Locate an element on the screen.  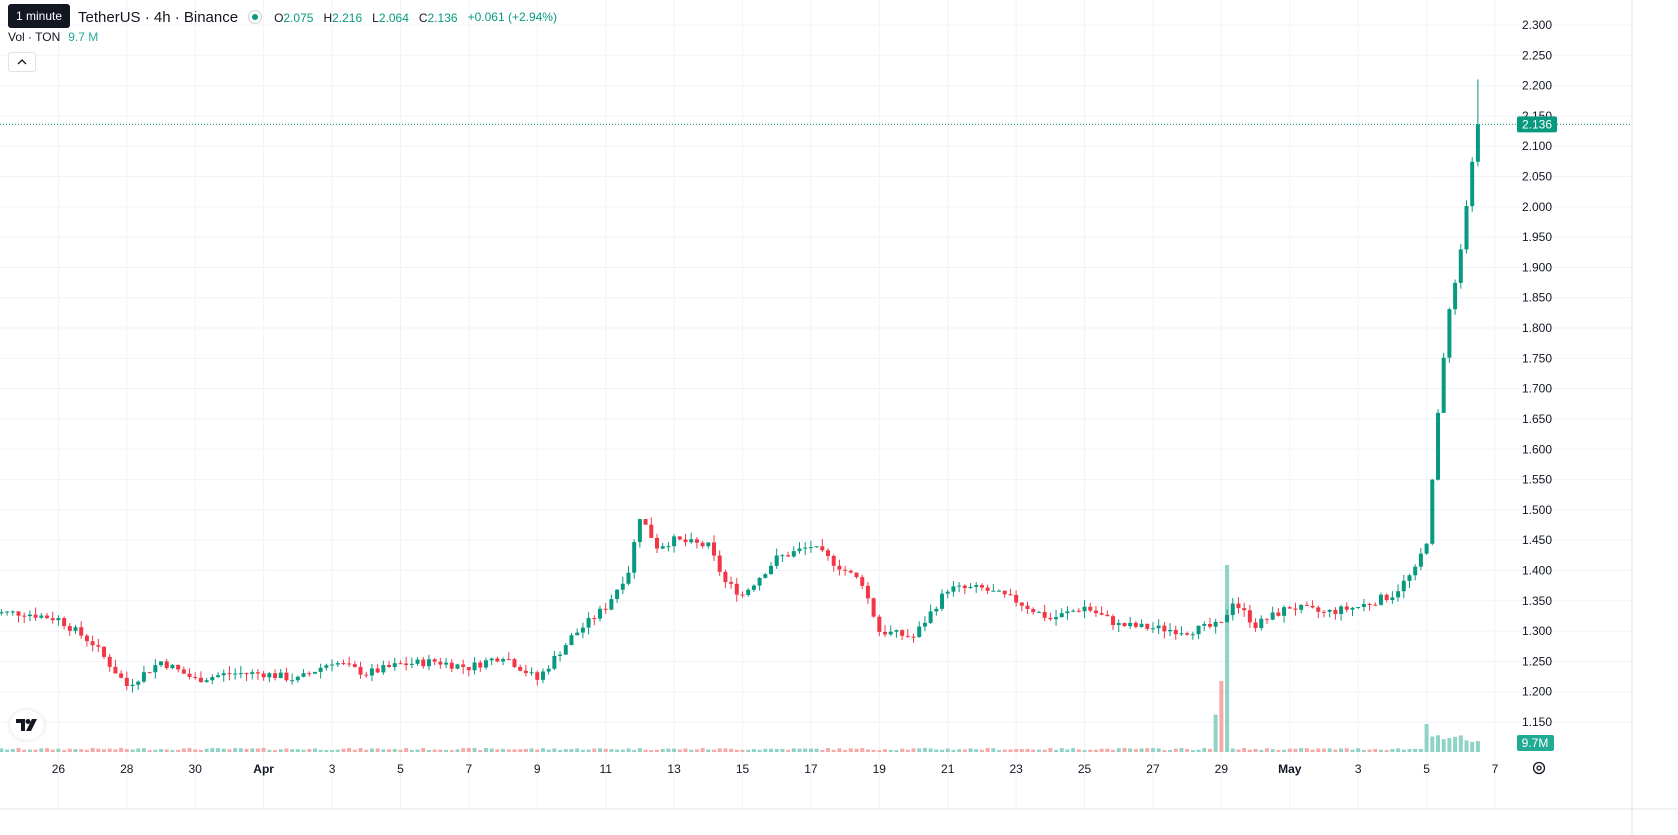
axis-labels: 2.136 9.7M is located at coordinates (1537, 433).